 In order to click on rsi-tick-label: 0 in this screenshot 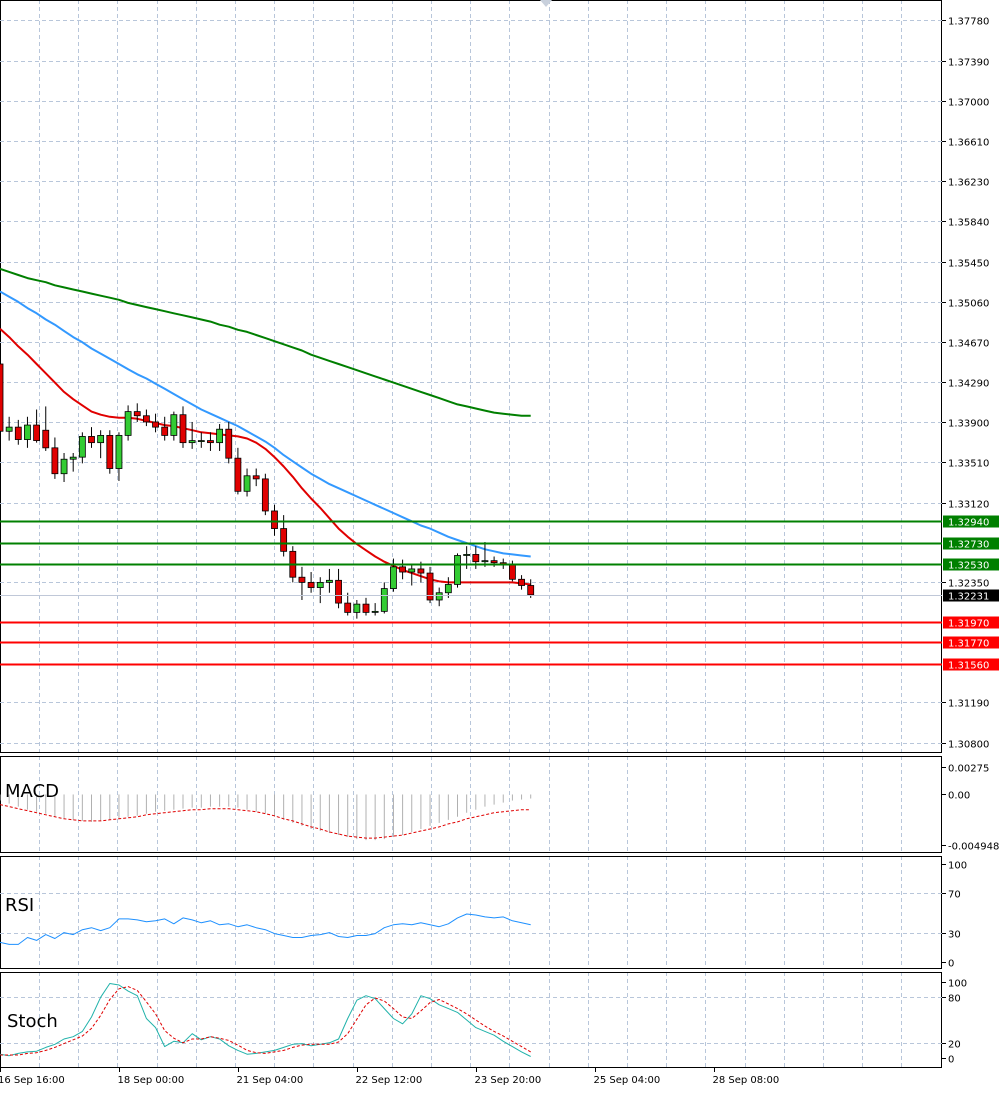, I will do `click(951, 964)`.